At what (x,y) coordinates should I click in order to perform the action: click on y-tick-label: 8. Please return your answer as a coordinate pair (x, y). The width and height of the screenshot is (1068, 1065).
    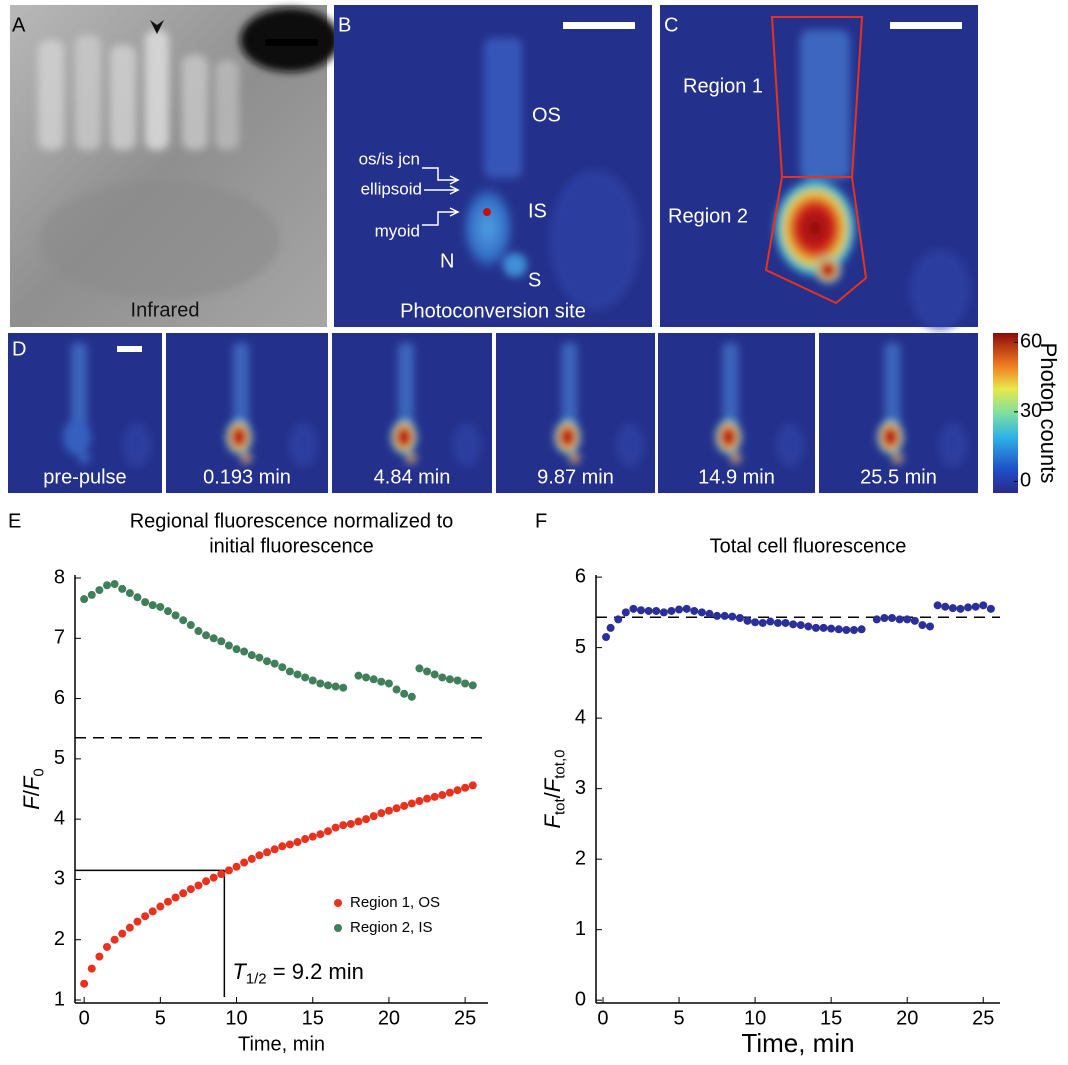
    Looking at the image, I should click on (59, 577).